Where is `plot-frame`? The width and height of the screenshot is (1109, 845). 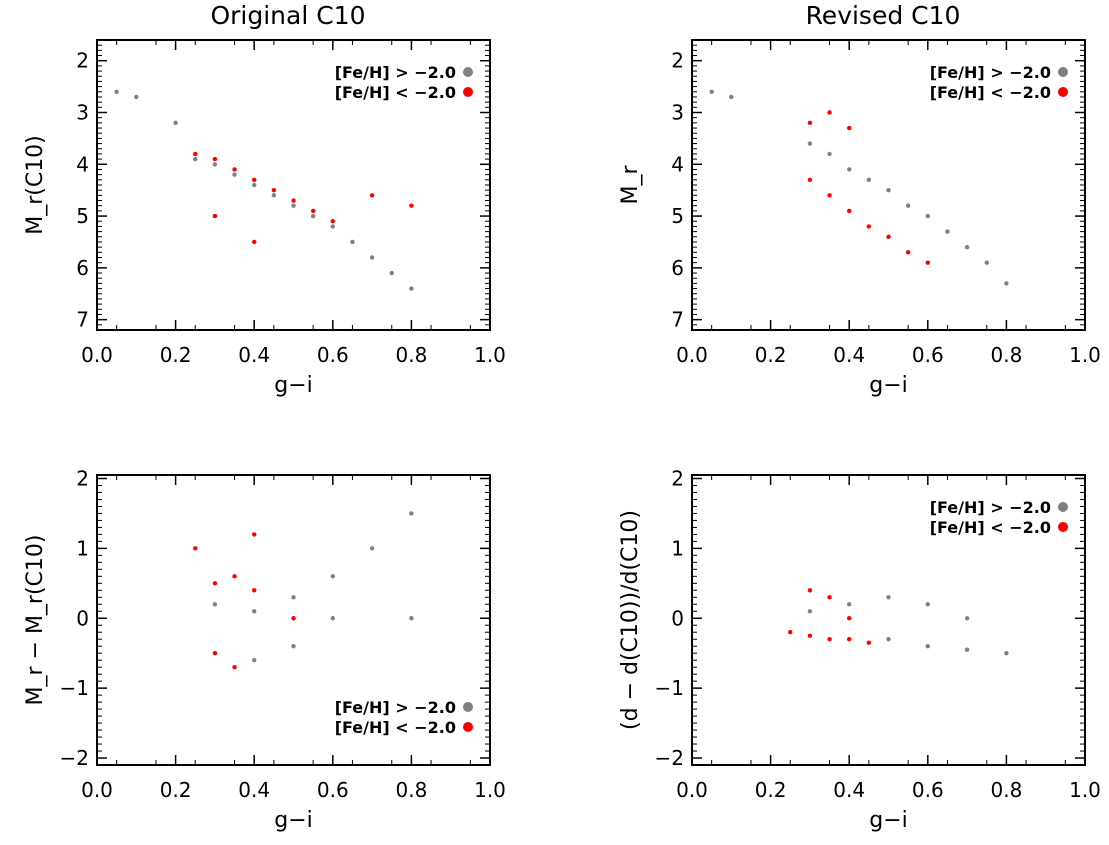 plot-frame is located at coordinates (293, 620).